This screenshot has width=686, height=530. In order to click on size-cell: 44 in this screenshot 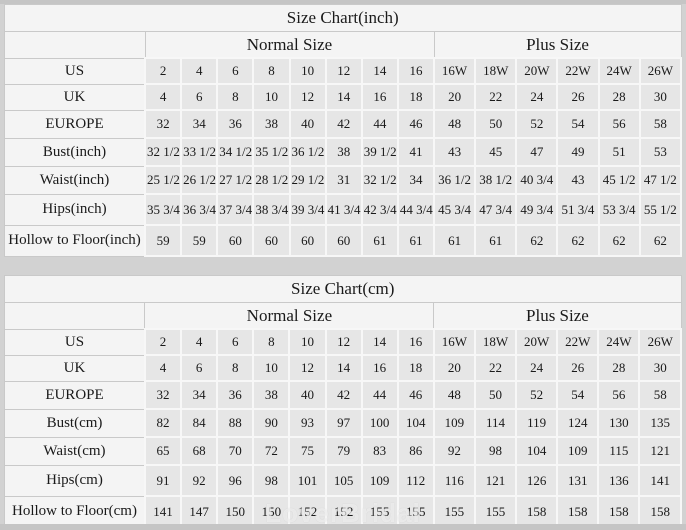, I will do `click(379, 395)`.